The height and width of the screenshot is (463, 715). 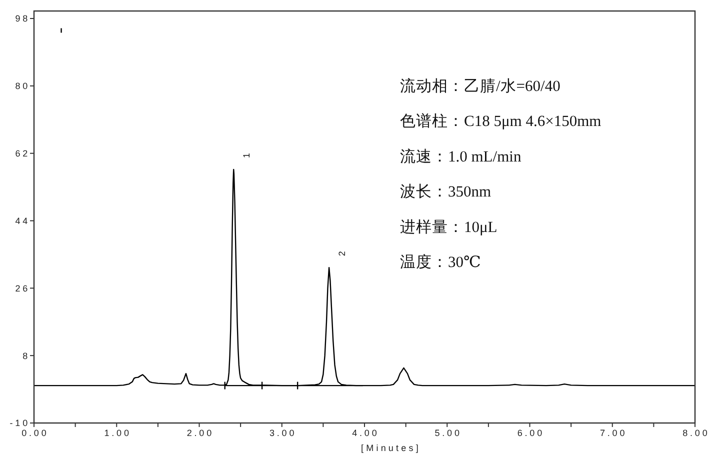 I want to click on x-tick-label: 2.00, so click(x=200, y=433).